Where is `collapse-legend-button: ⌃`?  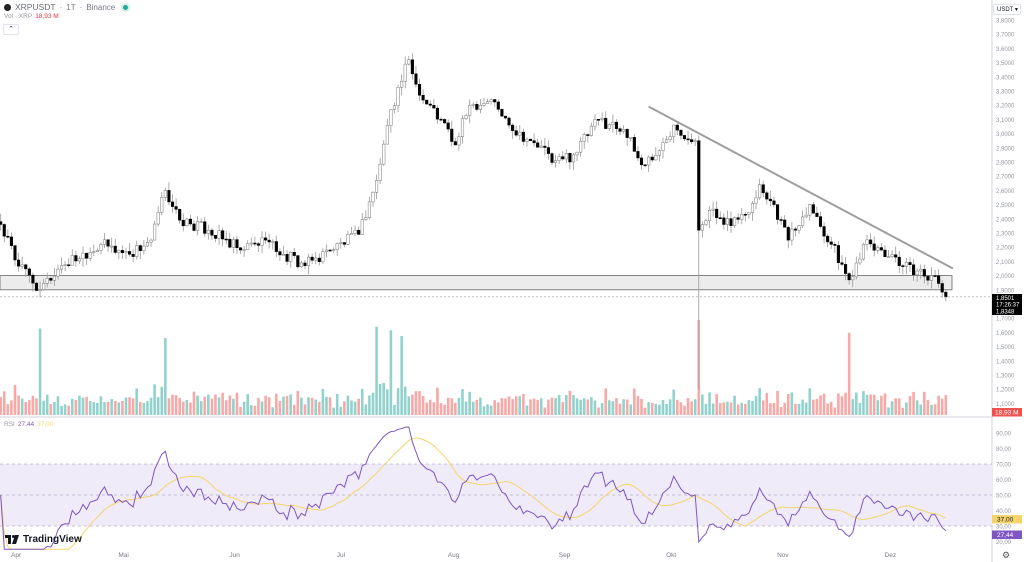
collapse-legend-button: ⌃ is located at coordinates (11, 29).